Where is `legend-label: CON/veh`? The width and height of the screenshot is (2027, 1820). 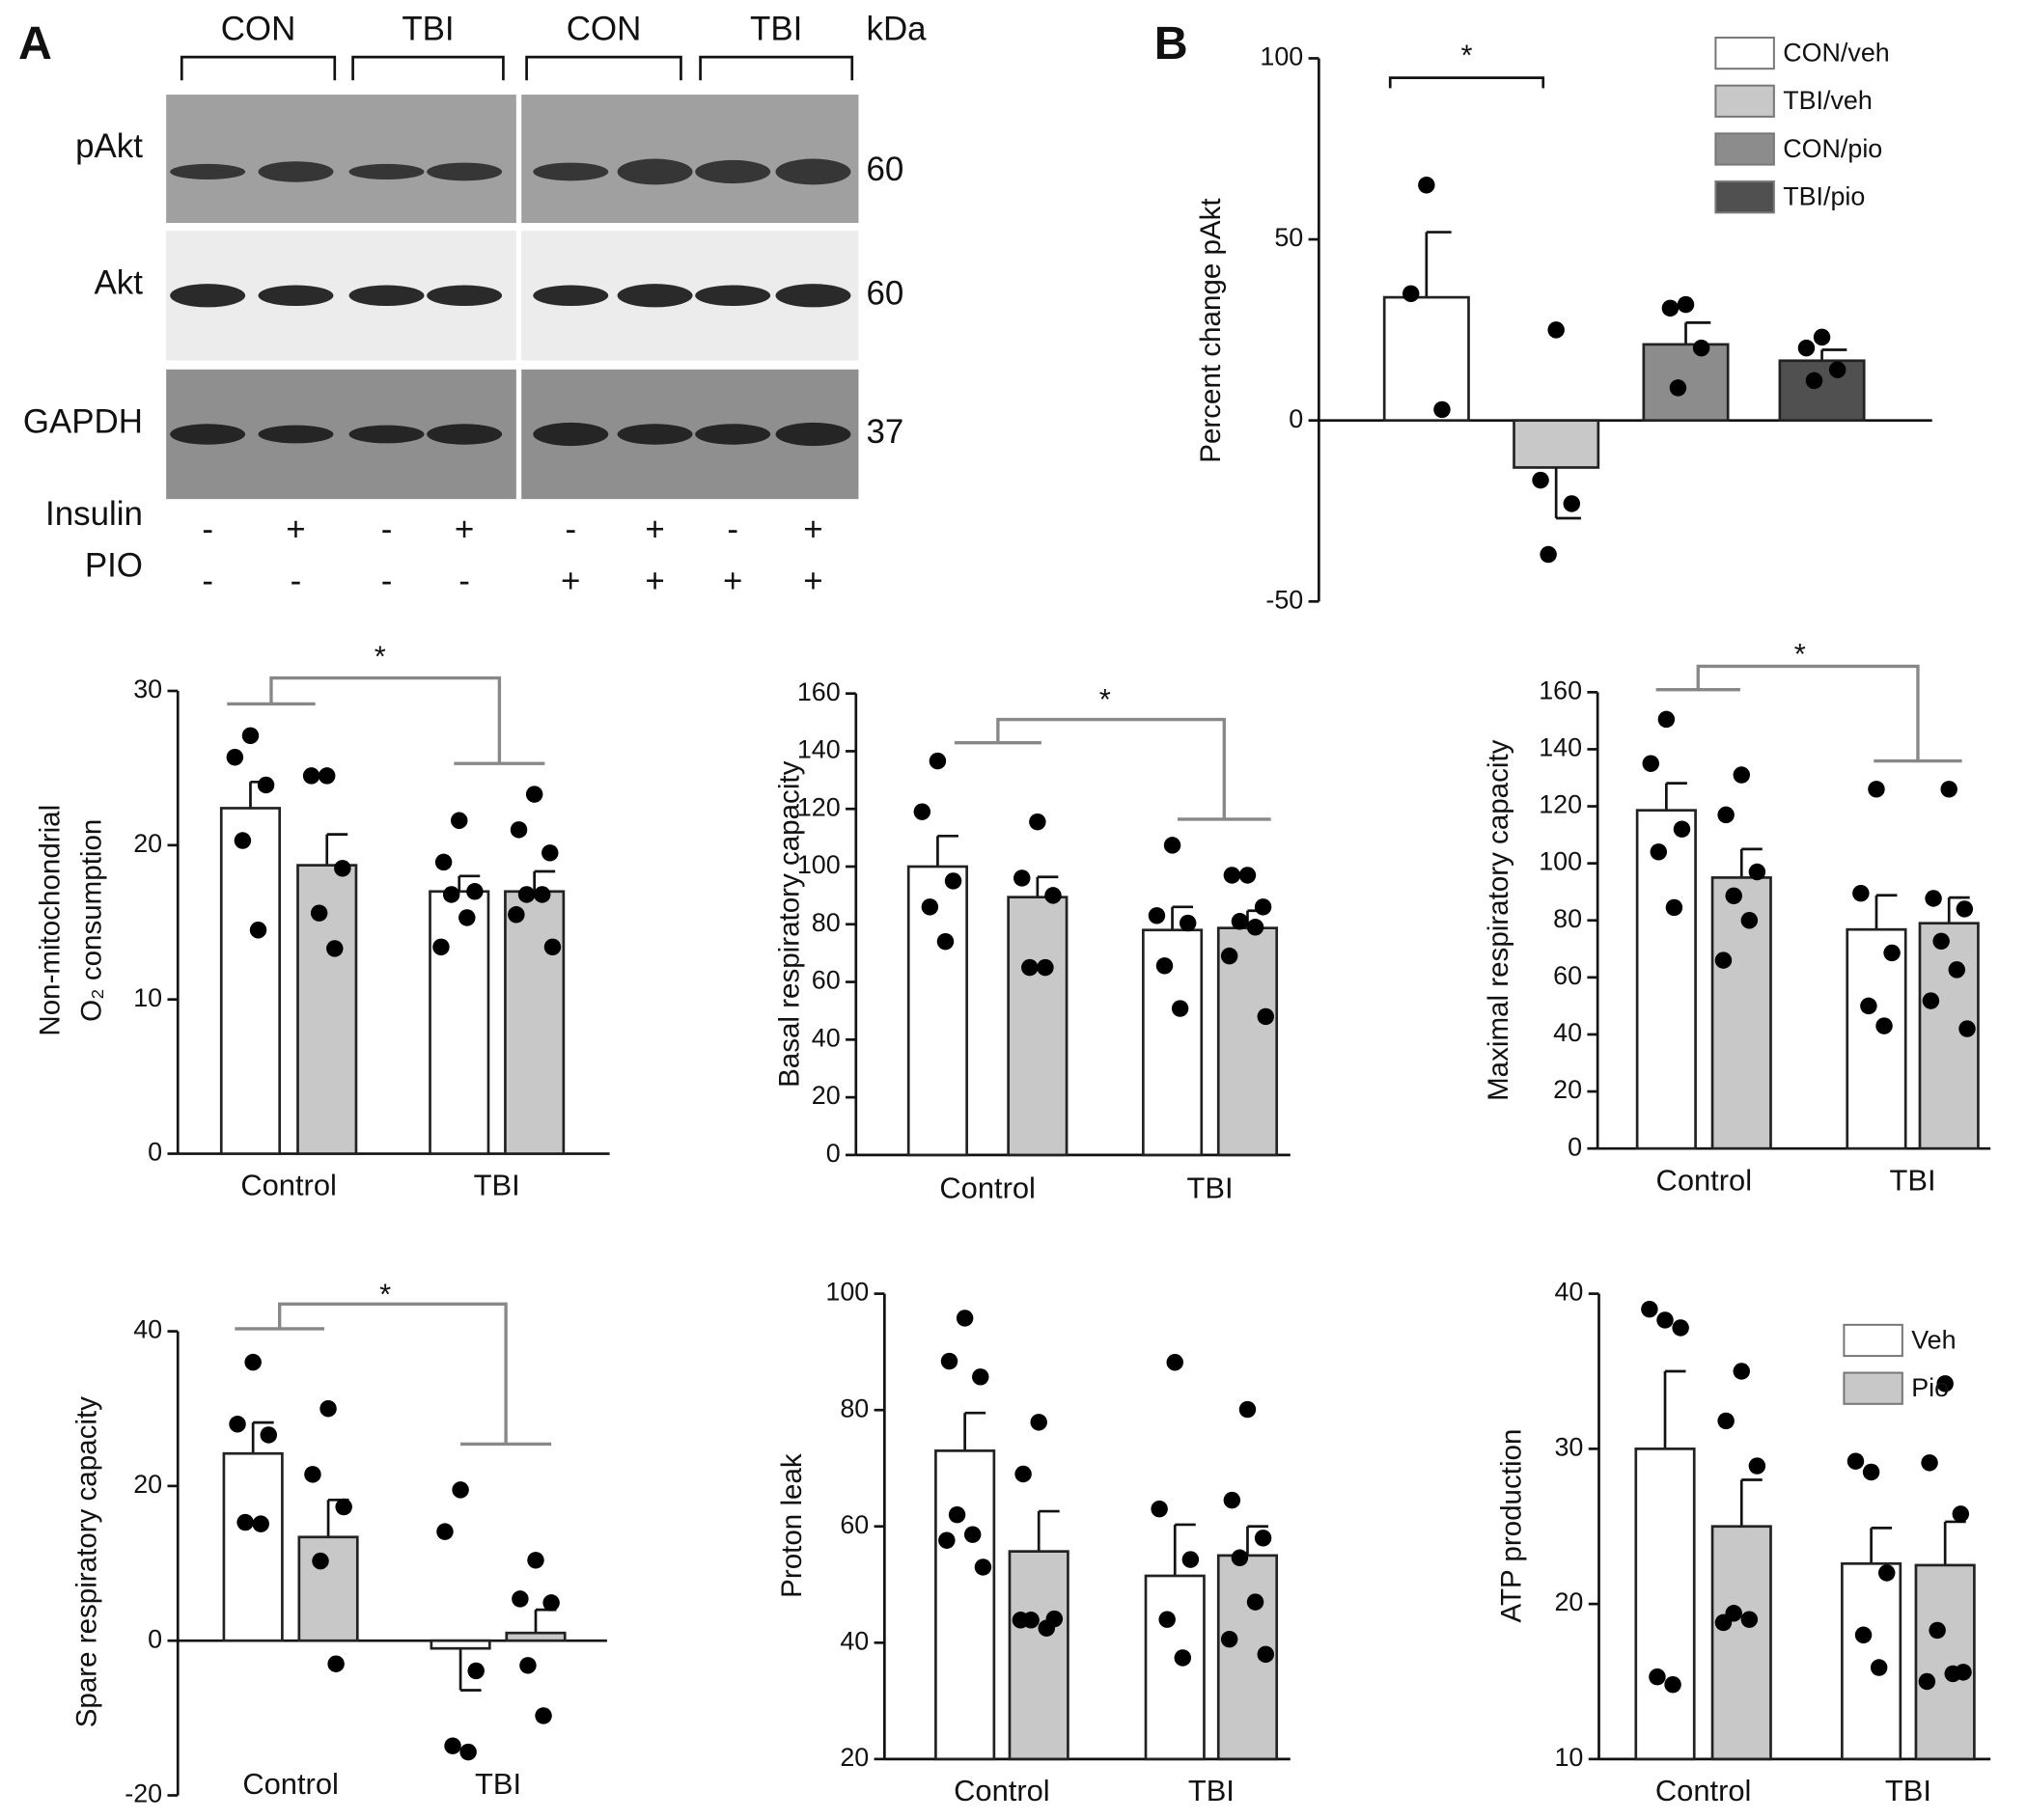
legend-label: CON/veh is located at coordinates (1836, 53).